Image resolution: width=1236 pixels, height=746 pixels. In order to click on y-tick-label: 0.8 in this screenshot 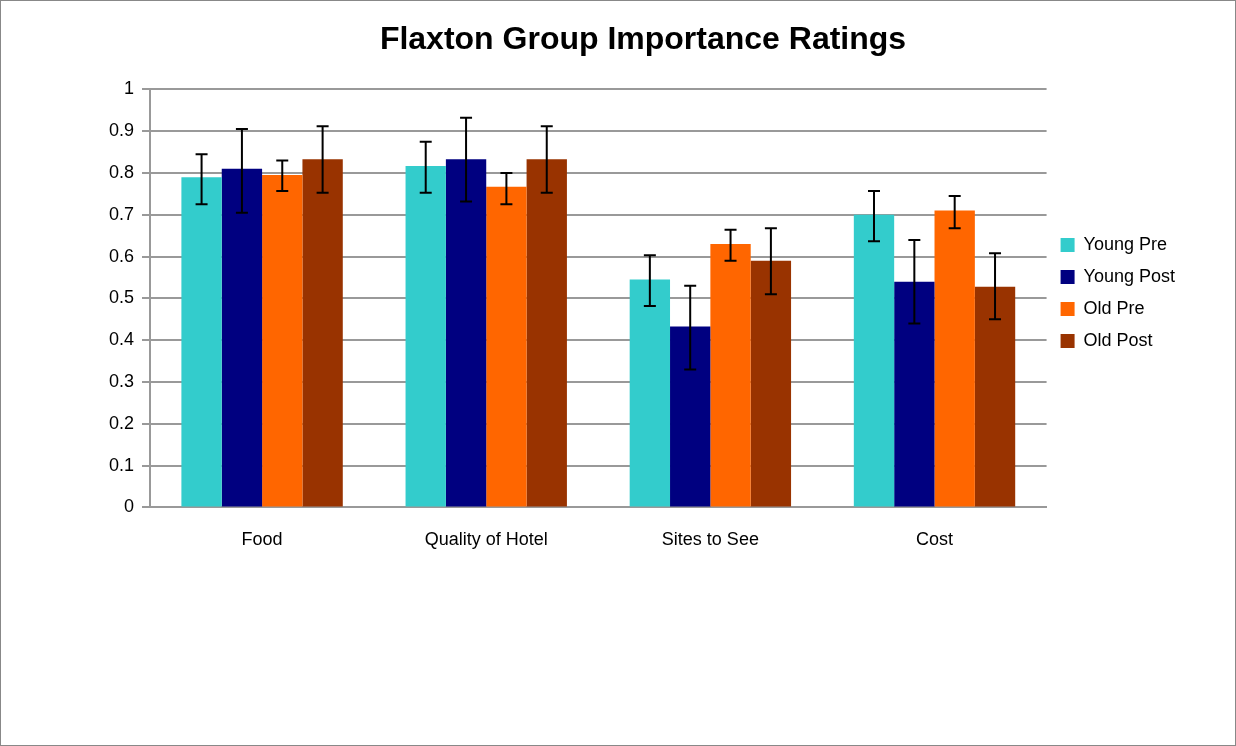, I will do `click(121, 171)`.